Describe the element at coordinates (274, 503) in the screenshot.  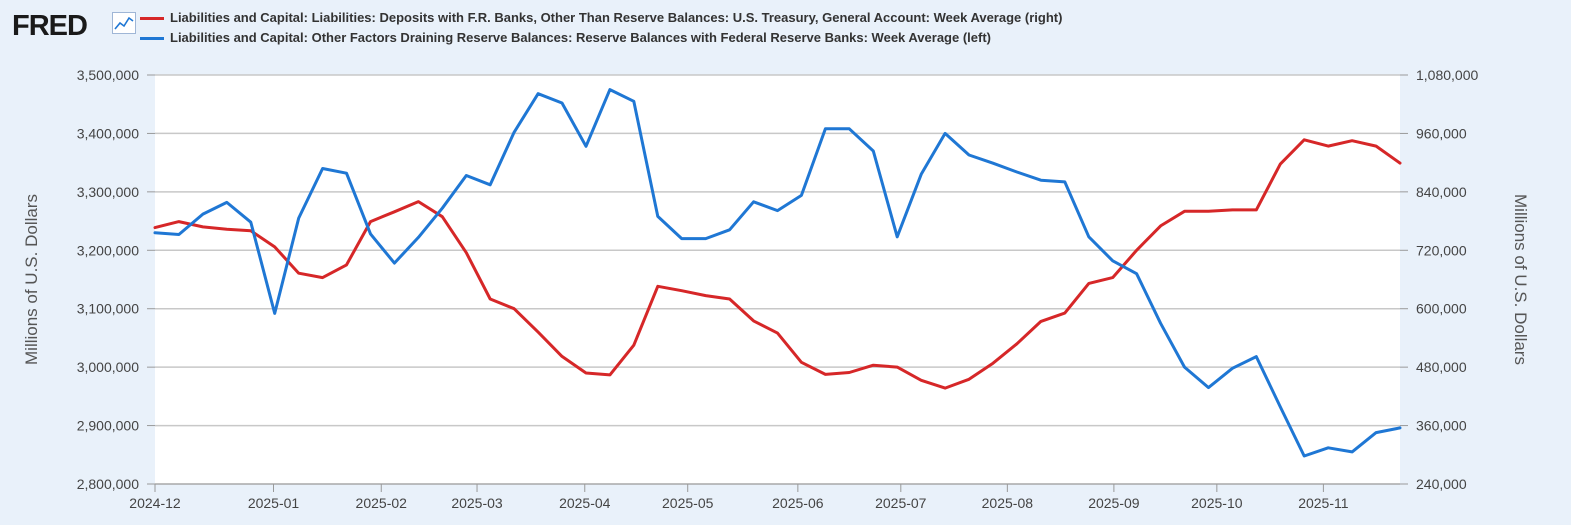
I see `x-tick-label: 2025-01` at that location.